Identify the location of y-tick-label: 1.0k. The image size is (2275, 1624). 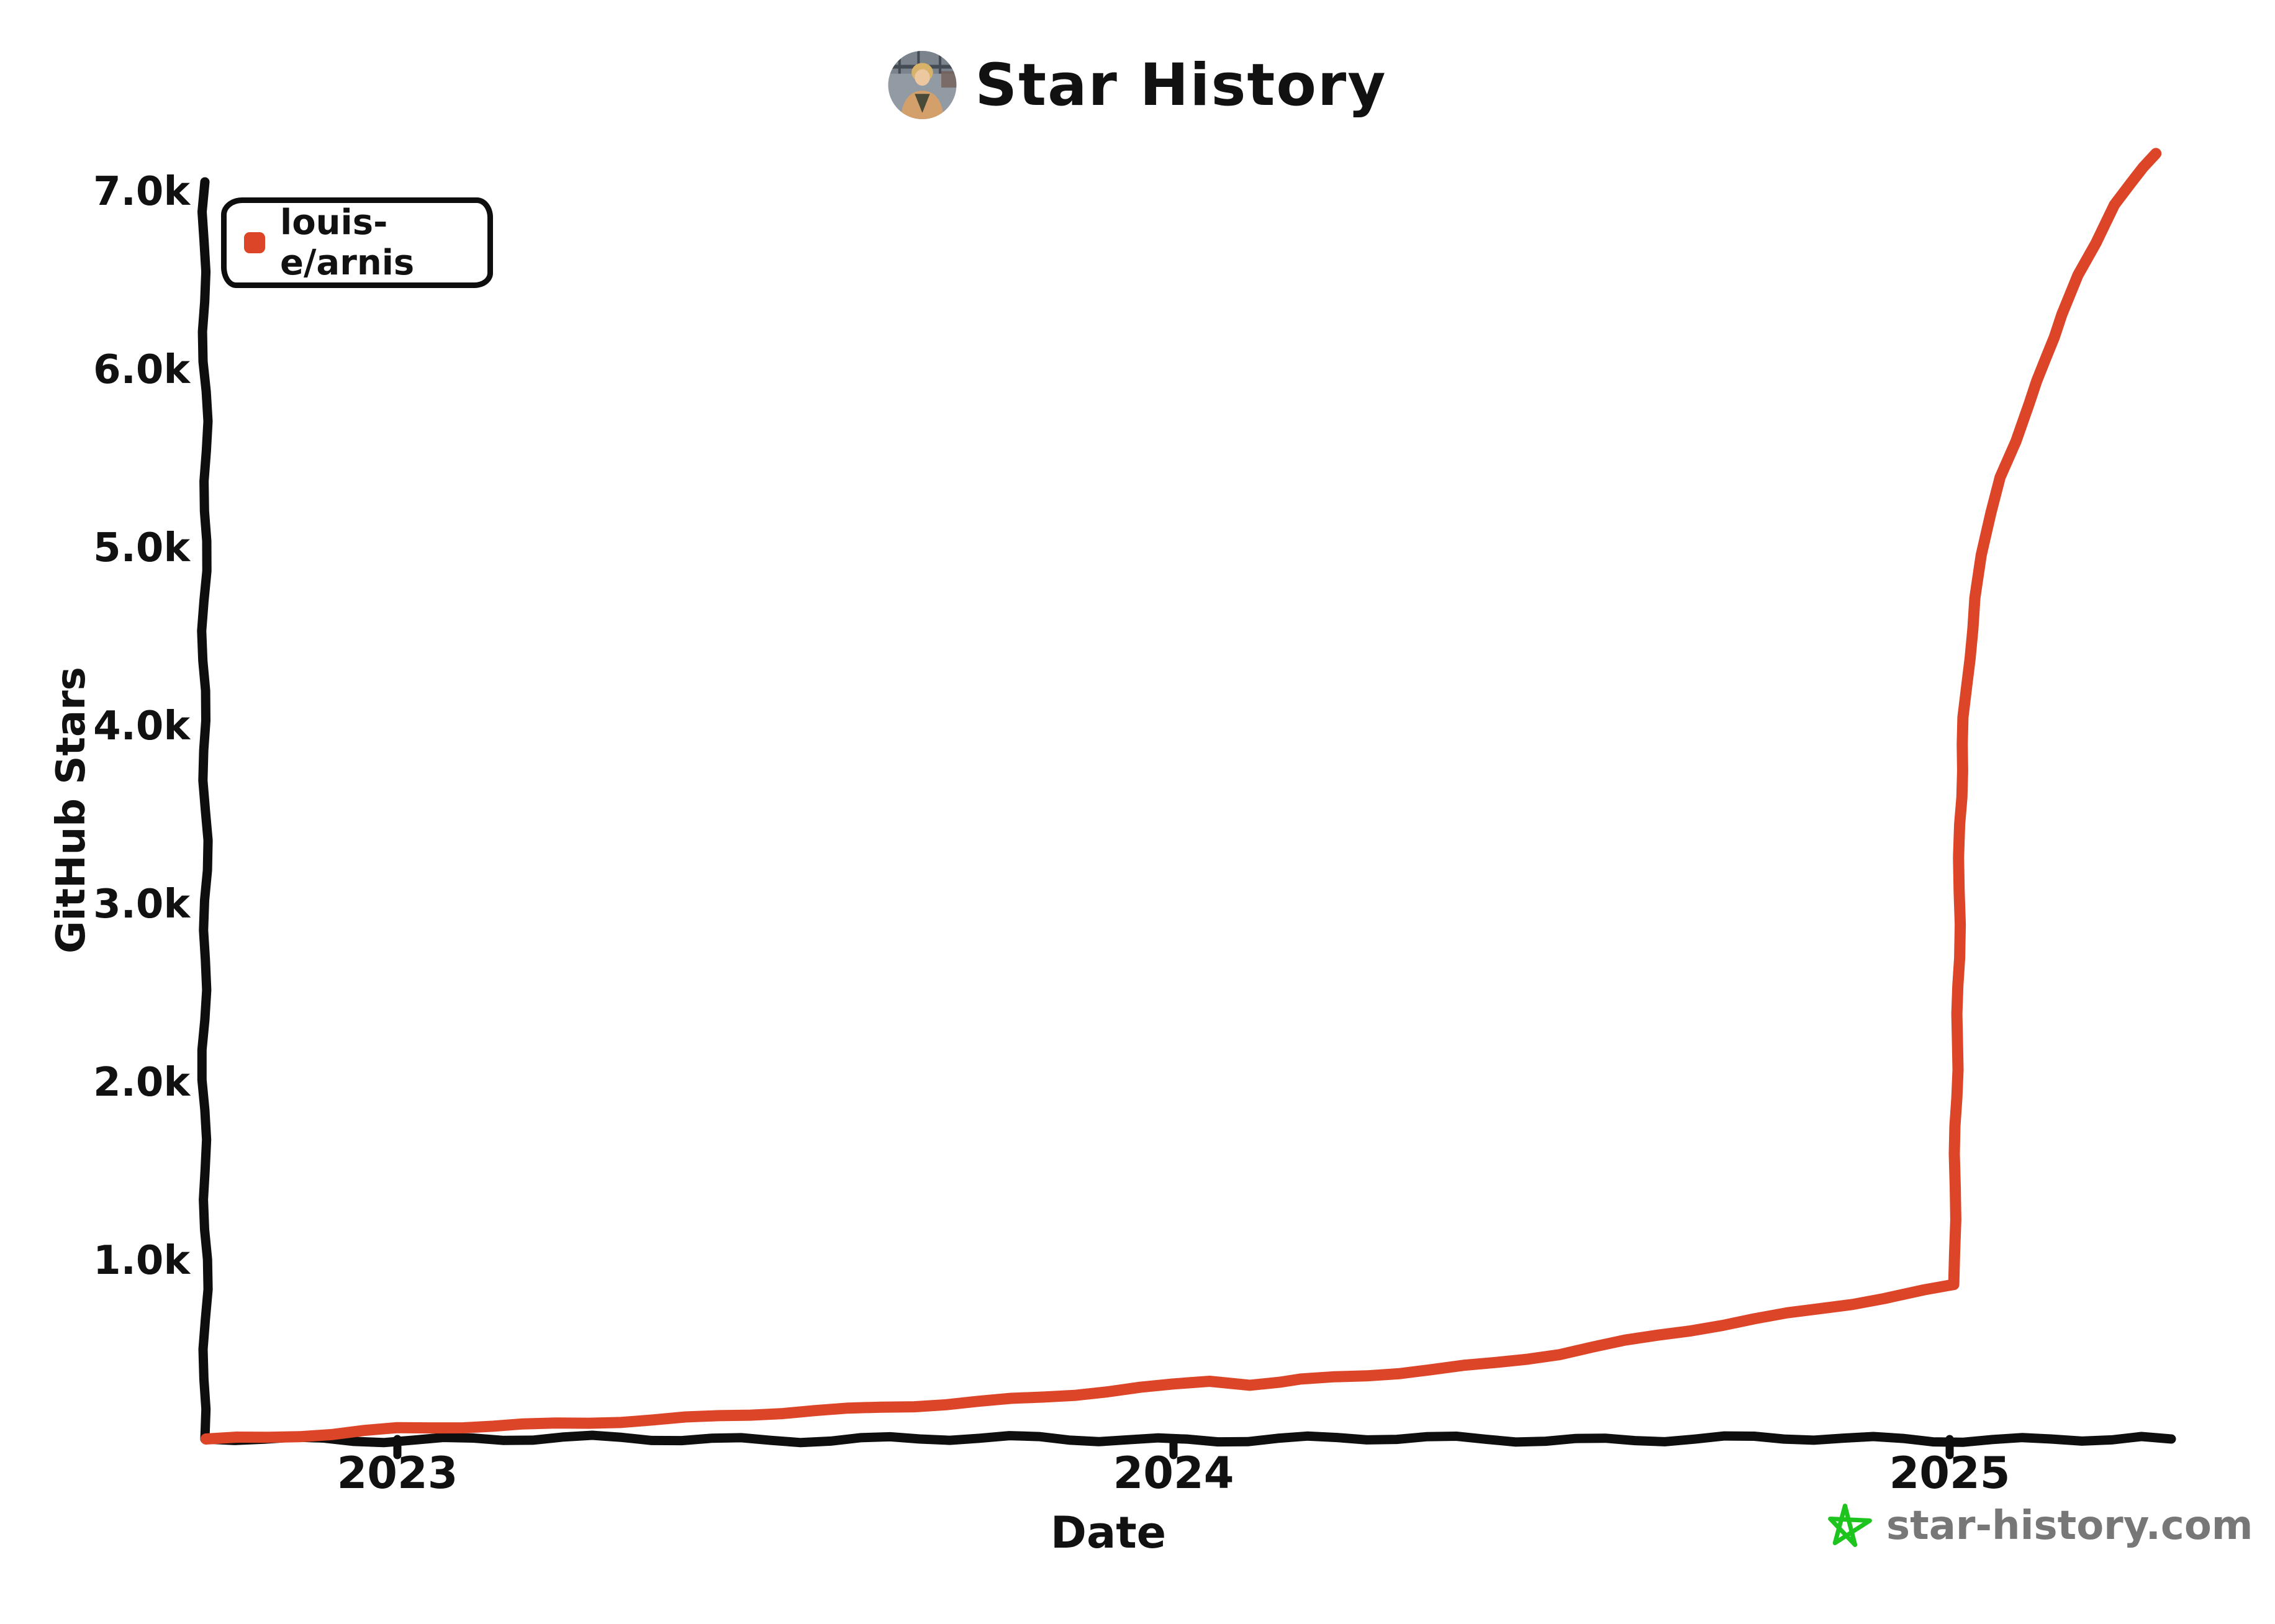
(141, 1261).